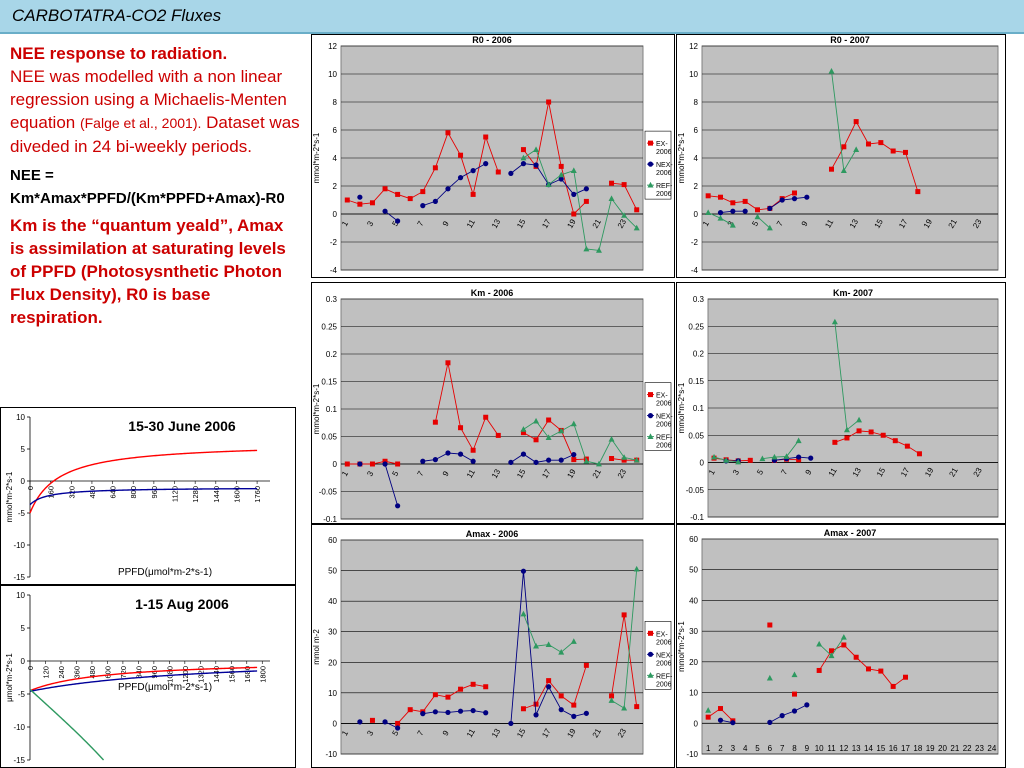 The height and width of the screenshot is (768, 1024). What do you see at coordinates (696, 130) in the screenshot?
I see `y-tick-label: 6` at bounding box center [696, 130].